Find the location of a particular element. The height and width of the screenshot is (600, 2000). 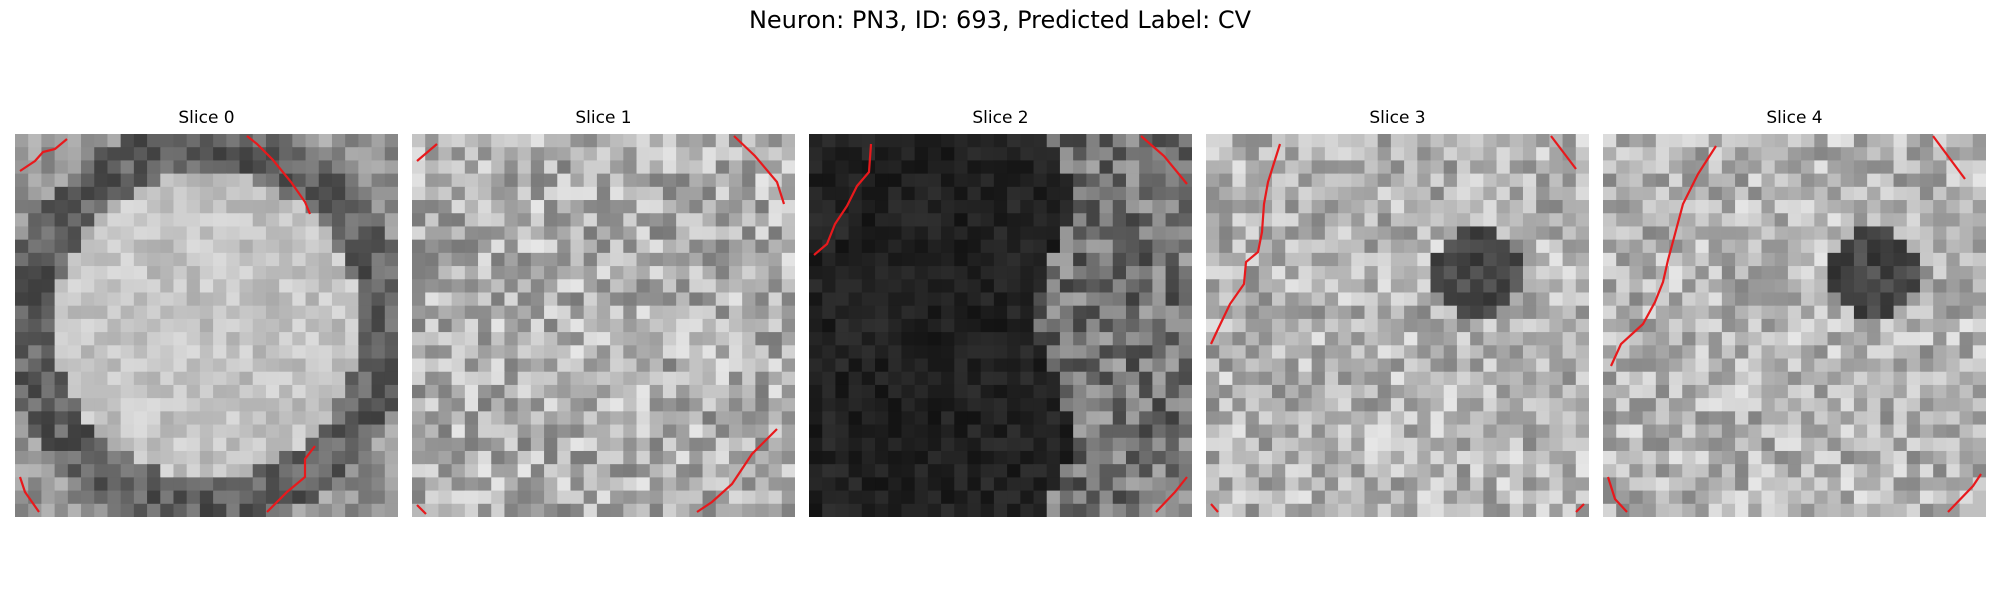

slice-title: Slice 4 is located at coordinates (1794, 118).